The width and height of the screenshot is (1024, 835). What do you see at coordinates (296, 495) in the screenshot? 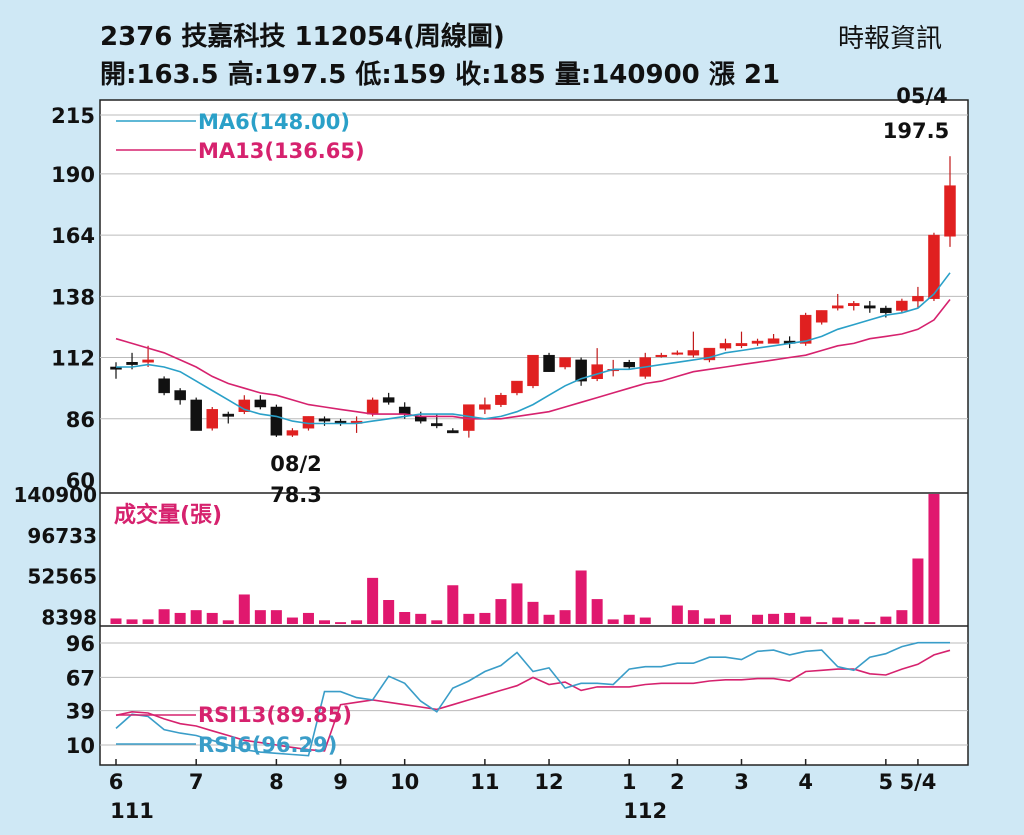
I see `low-annotation-value: 78.3` at bounding box center [296, 495].